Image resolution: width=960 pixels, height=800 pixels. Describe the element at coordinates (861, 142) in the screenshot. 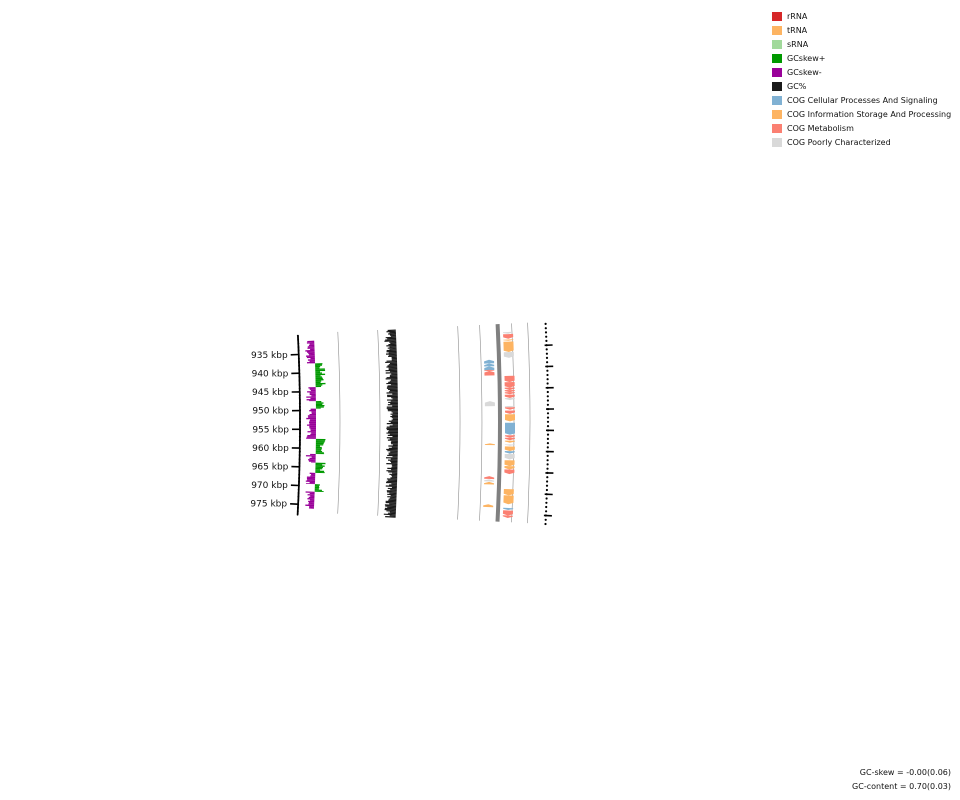

I see `legend-item: COG Poorly Characterized` at that location.